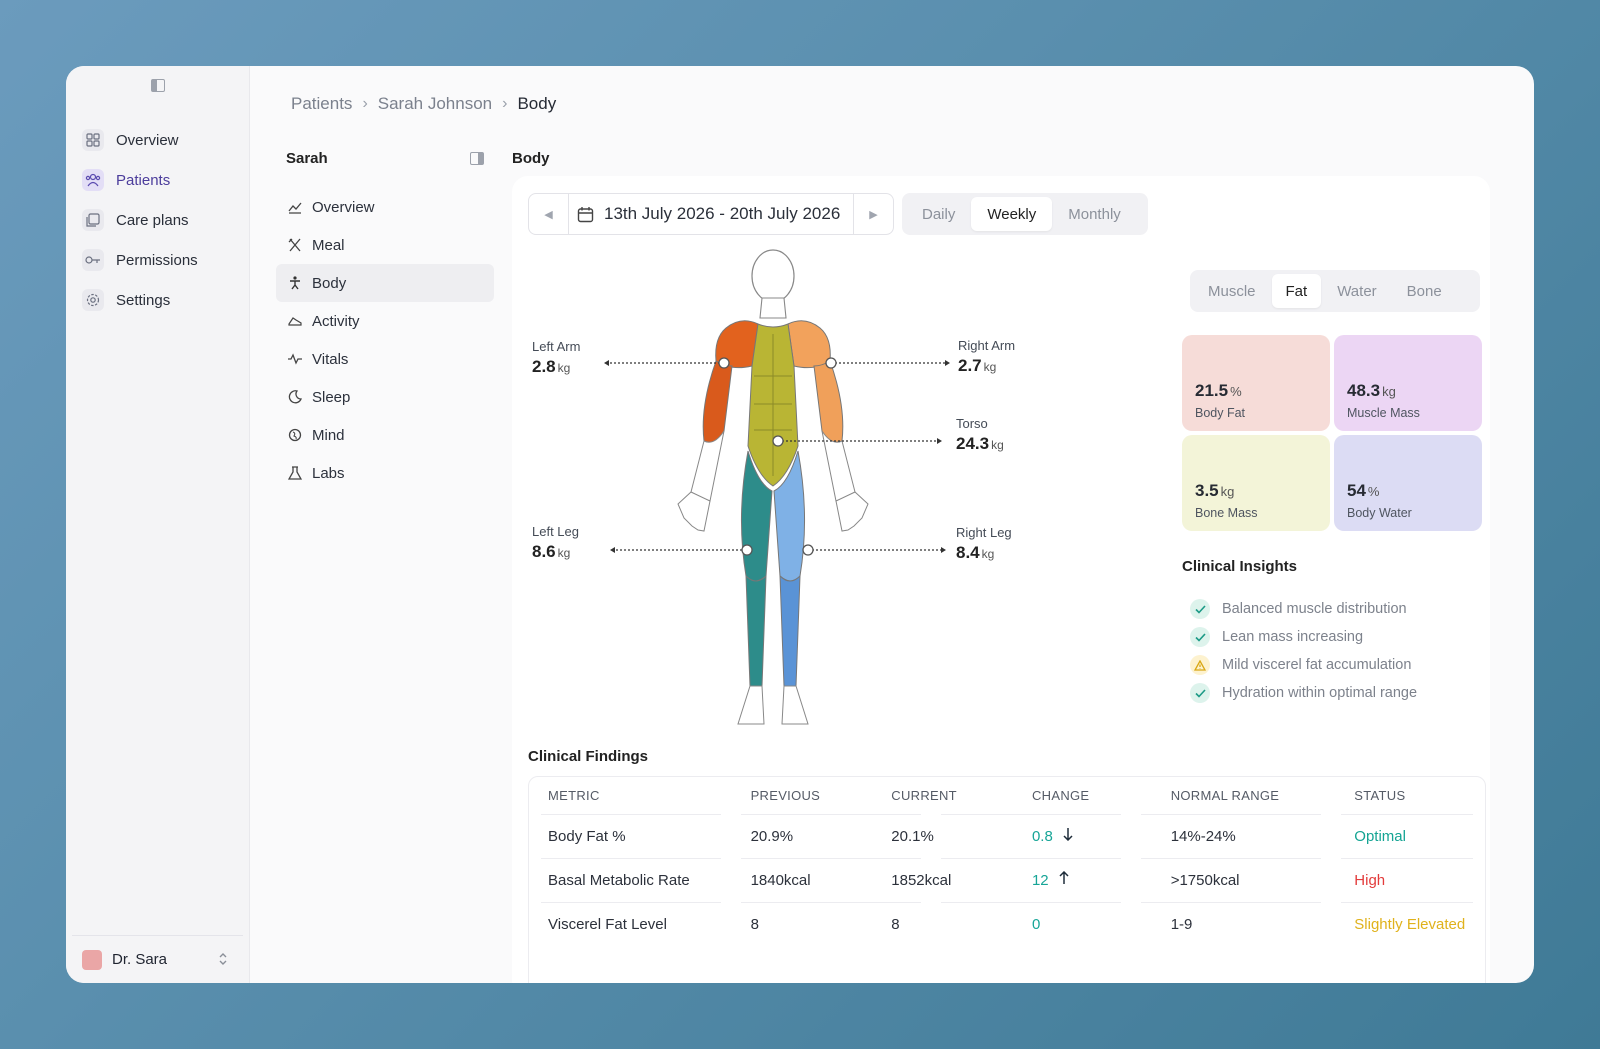 This screenshot has height=1049, width=1600. Describe the element at coordinates (157, 959) in the screenshot. I see `user-switcher: Dr. Sara` at that location.